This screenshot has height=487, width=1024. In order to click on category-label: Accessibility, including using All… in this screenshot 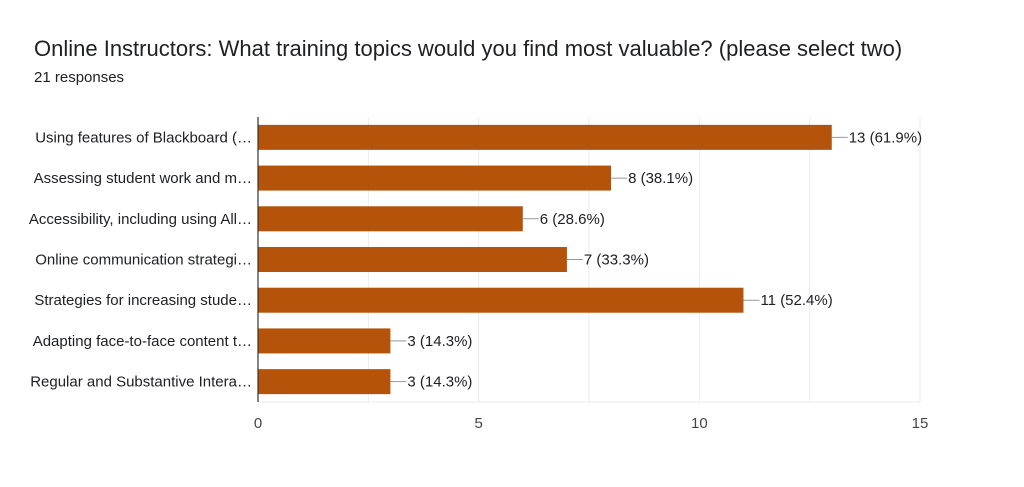, I will do `click(140, 219)`.